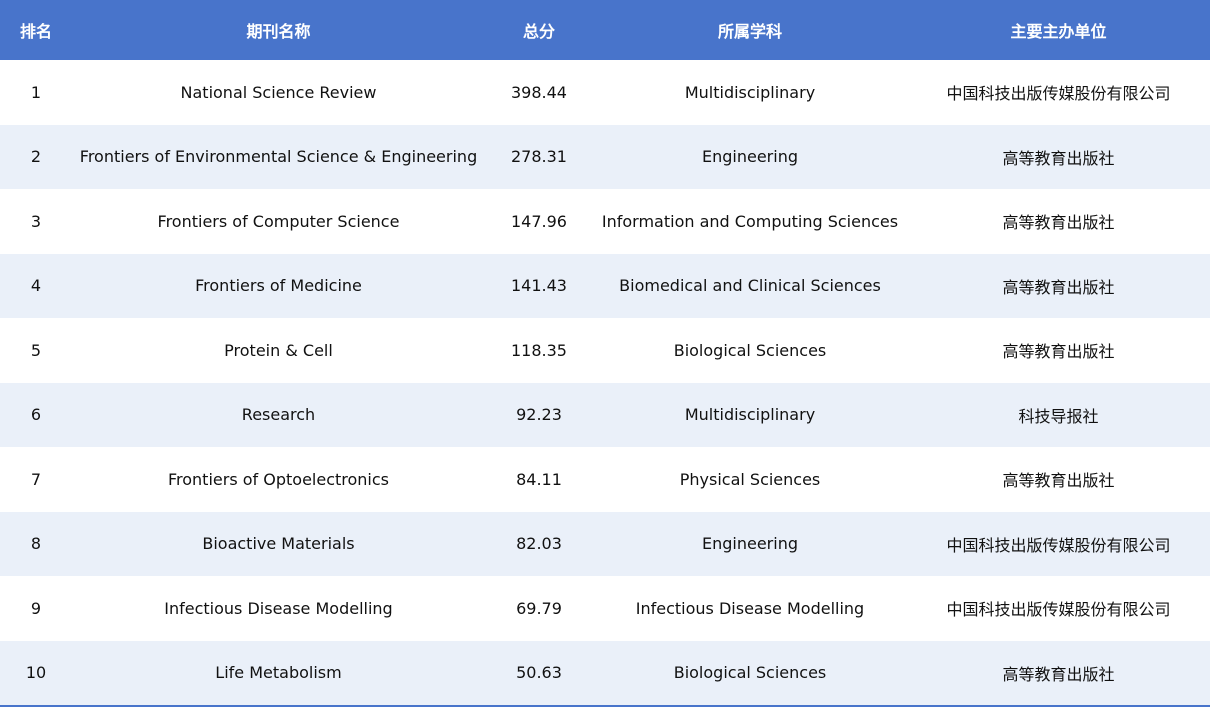 This screenshot has width=1210, height=709. What do you see at coordinates (36, 414) in the screenshot?
I see `cell-rank: 6` at bounding box center [36, 414].